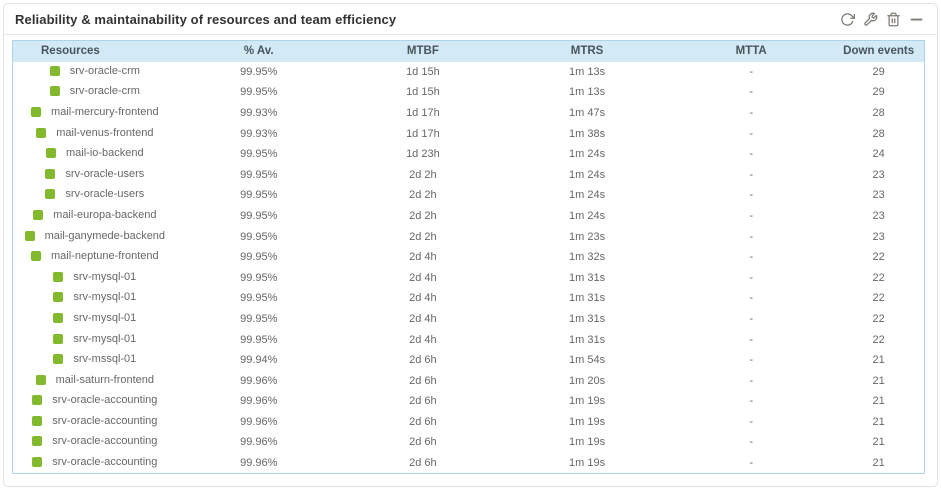 This screenshot has width=941, height=493. I want to click on resource-name: srv-oracle-accounting, so click(105, 441).